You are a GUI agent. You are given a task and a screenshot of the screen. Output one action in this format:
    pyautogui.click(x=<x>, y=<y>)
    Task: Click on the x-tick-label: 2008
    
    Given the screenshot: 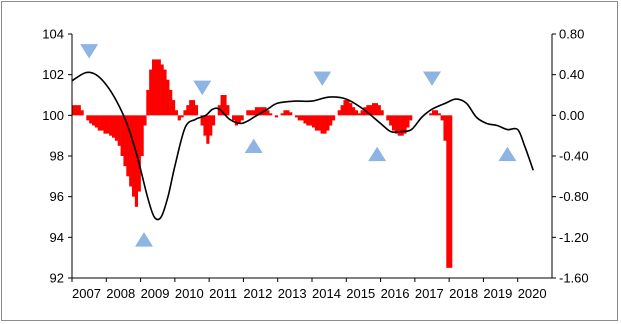 What is the action you would take?
    pyautogui.click(x=120, y=293)
    